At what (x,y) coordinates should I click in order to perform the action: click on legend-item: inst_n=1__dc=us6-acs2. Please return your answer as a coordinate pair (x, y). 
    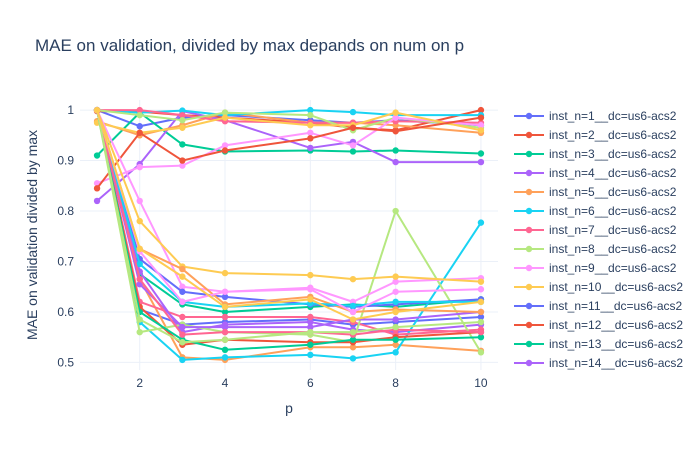
    Looking at the image, I should click on (595, 116).